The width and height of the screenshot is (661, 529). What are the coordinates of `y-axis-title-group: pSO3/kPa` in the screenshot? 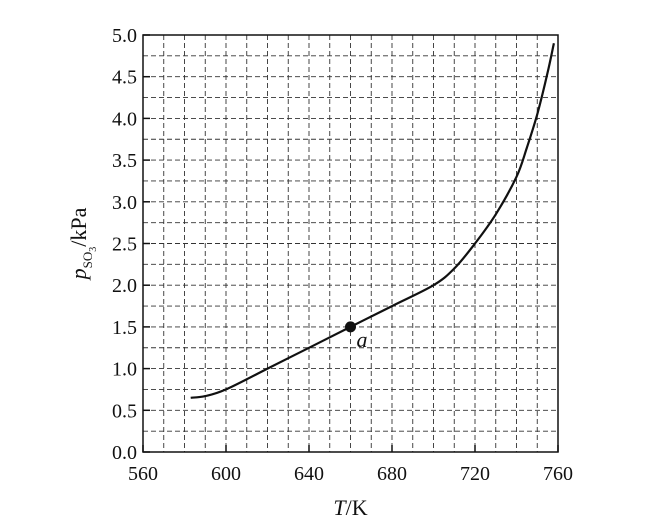 It's located at (82, 244).